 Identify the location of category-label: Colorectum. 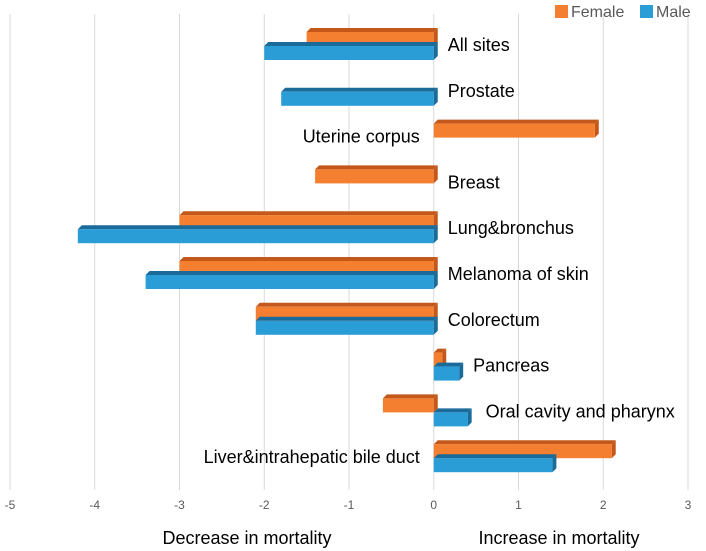
(494, 320).